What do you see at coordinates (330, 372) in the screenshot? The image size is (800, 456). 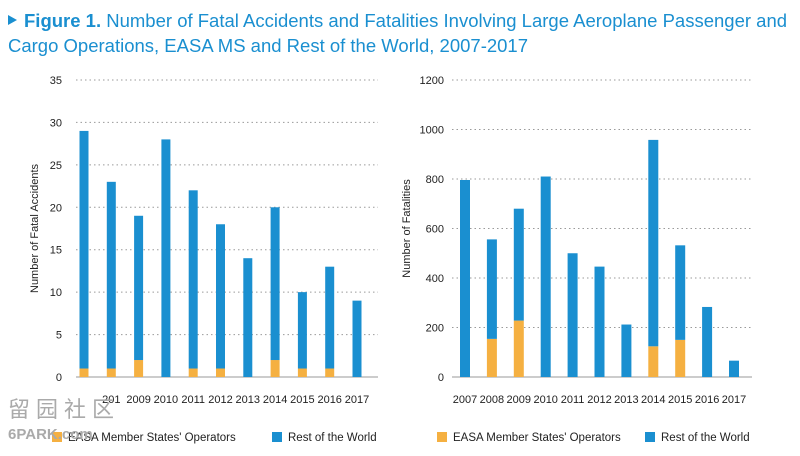 I see `bar-easa-2016` at bounding box center [330, 372].